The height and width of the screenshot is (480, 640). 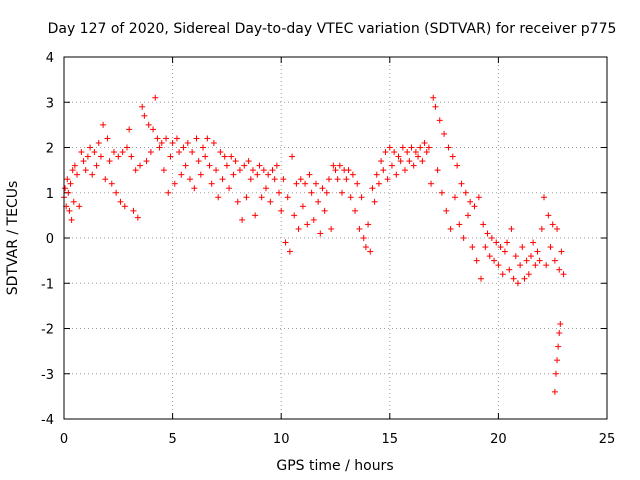 What do you see at coordinates (47, 375) in the screenshot?
I see `y-tick-label: -3` at bounding box center [47, 375].